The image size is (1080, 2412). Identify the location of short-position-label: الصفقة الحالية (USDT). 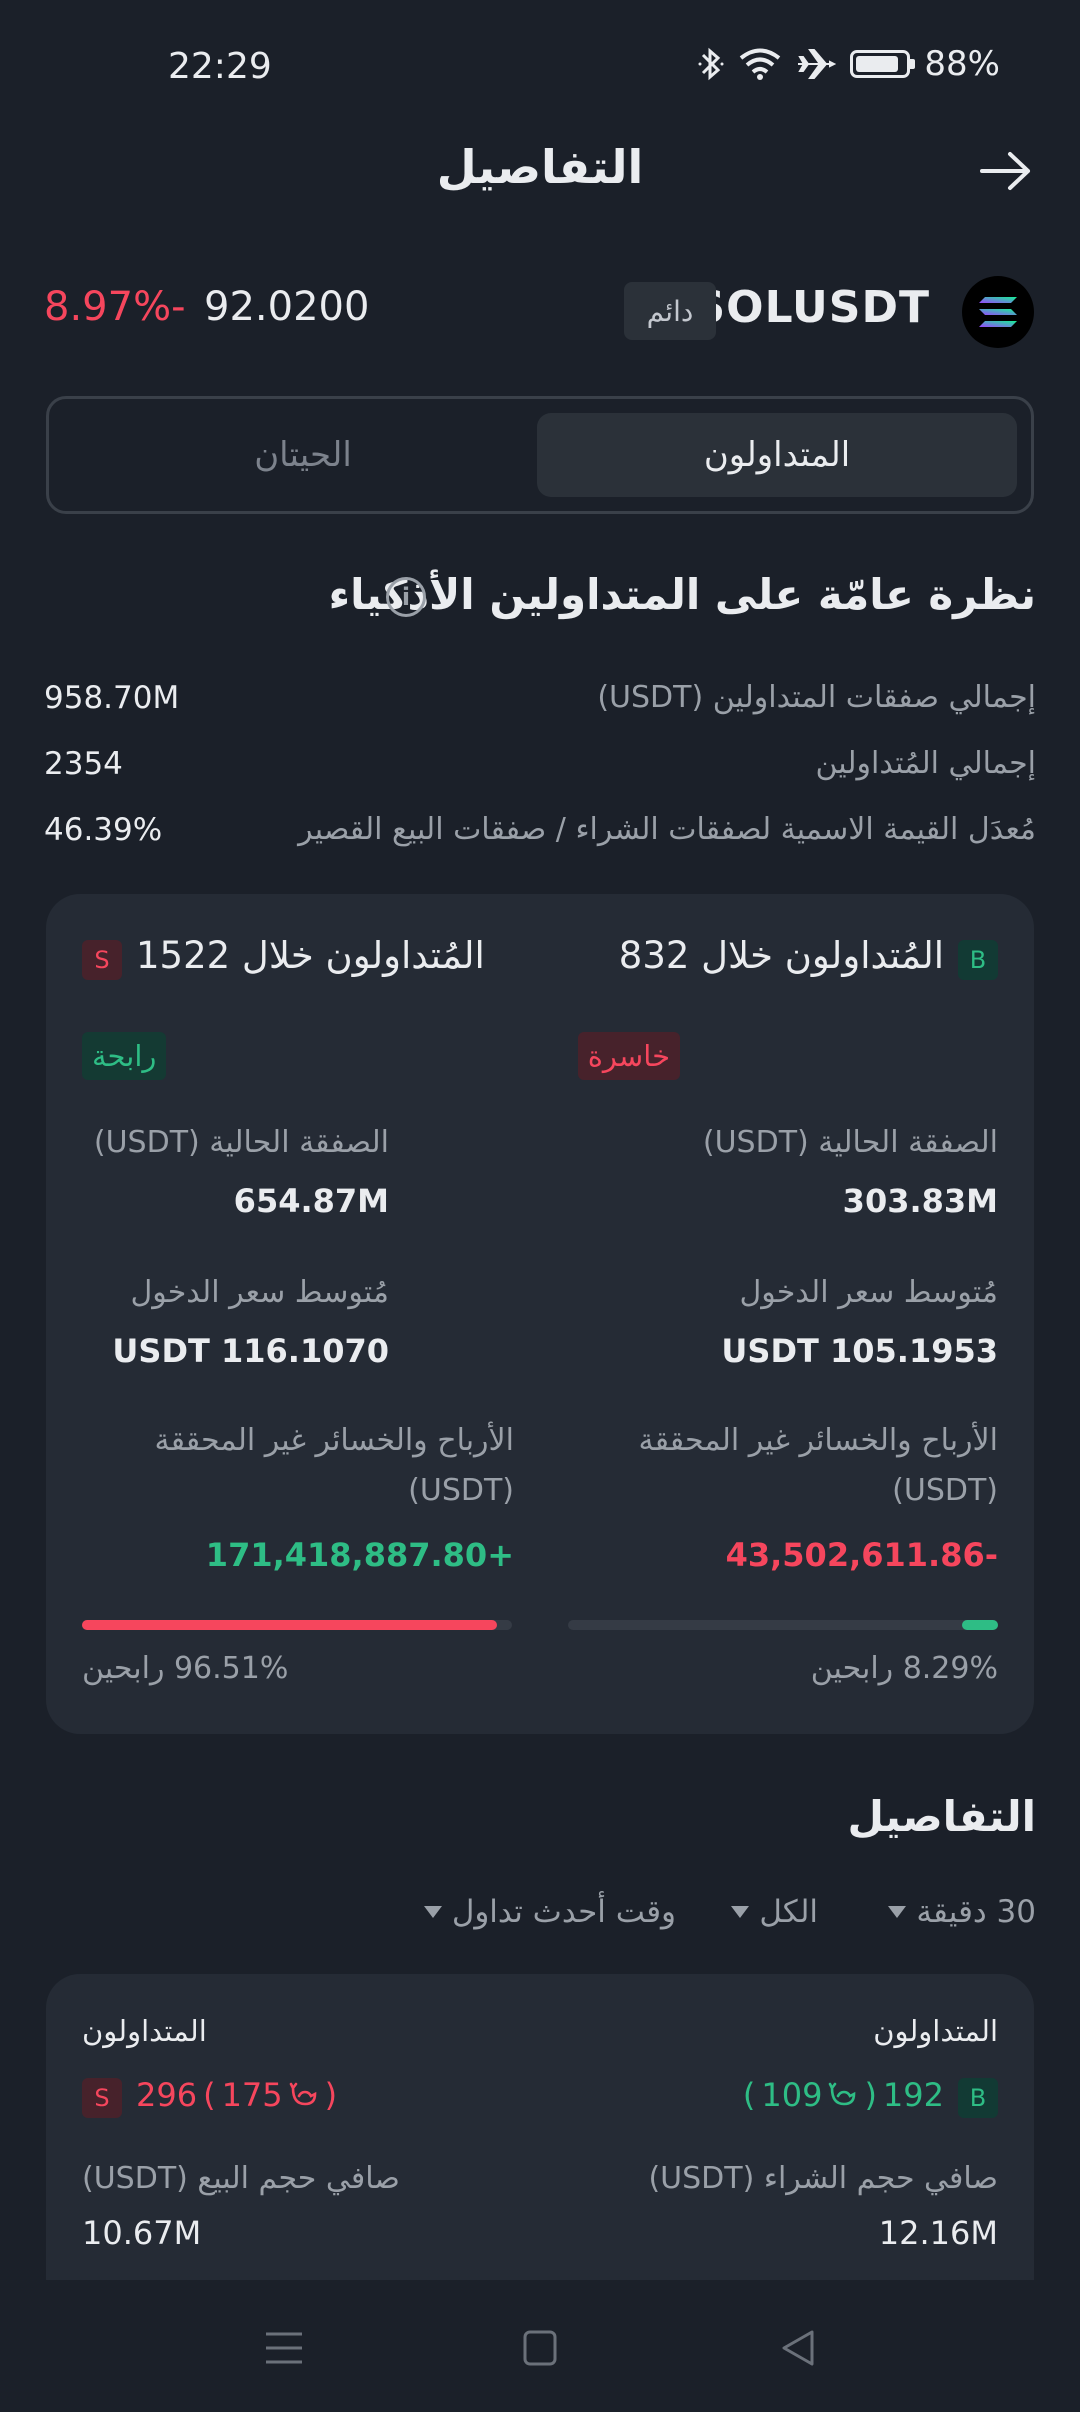
(241, 1142).